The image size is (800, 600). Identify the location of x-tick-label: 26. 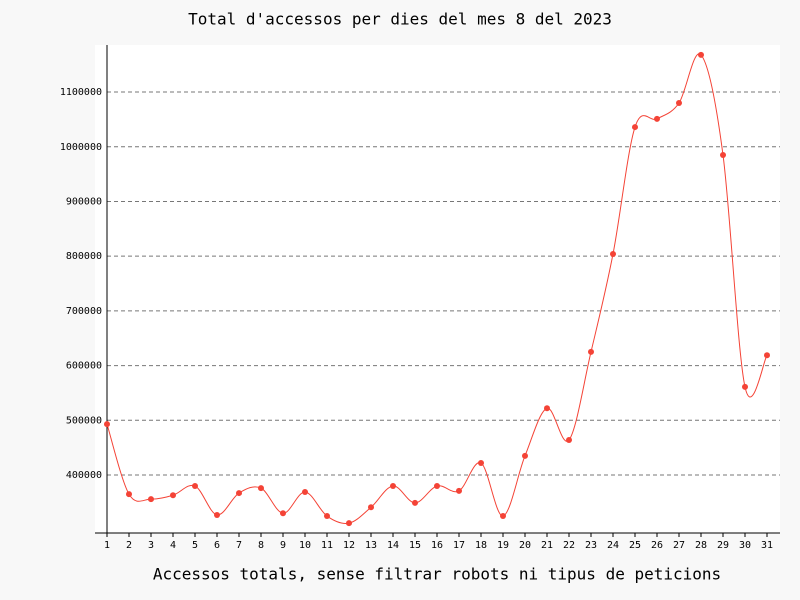
(657, 545).